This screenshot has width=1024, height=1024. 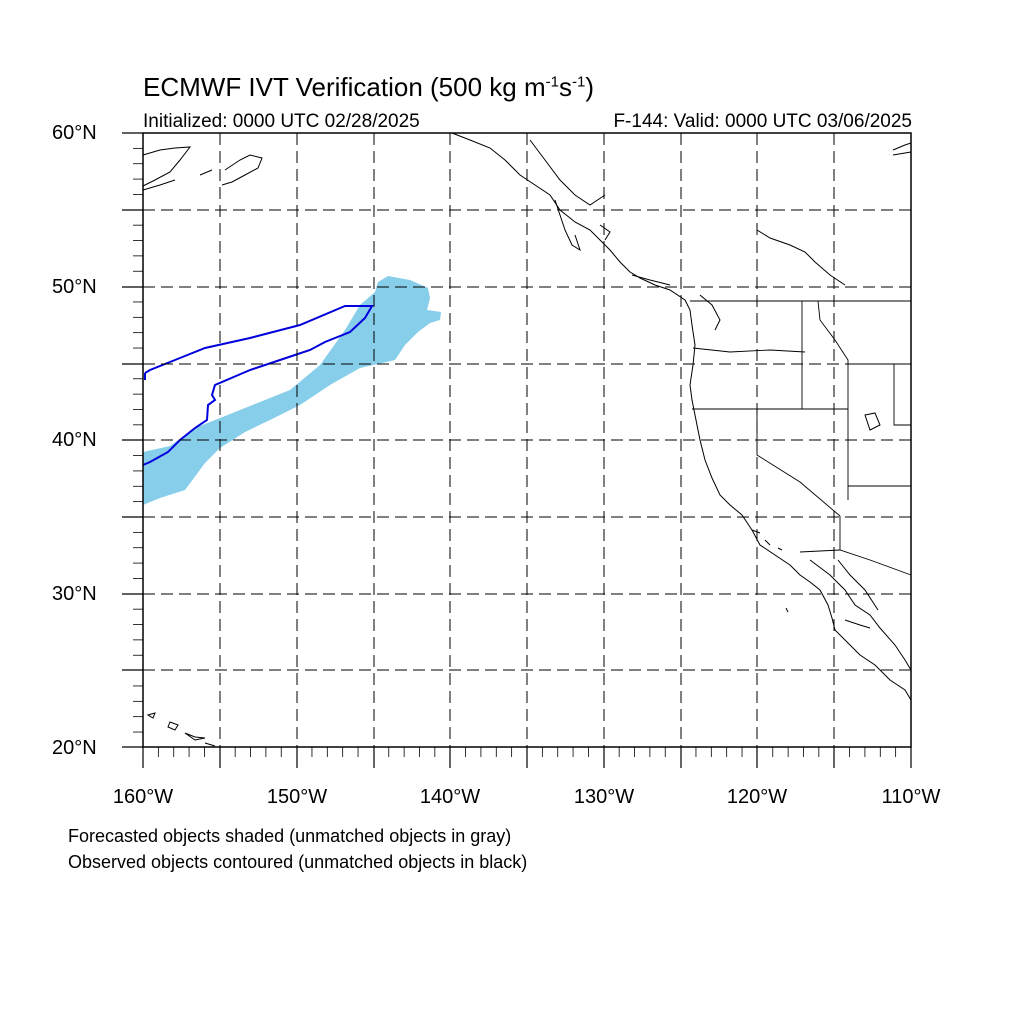 I want to click on valid-time: F-144: Valid: 0000 UTC 03/06/2025, so click(x=762, y=121).